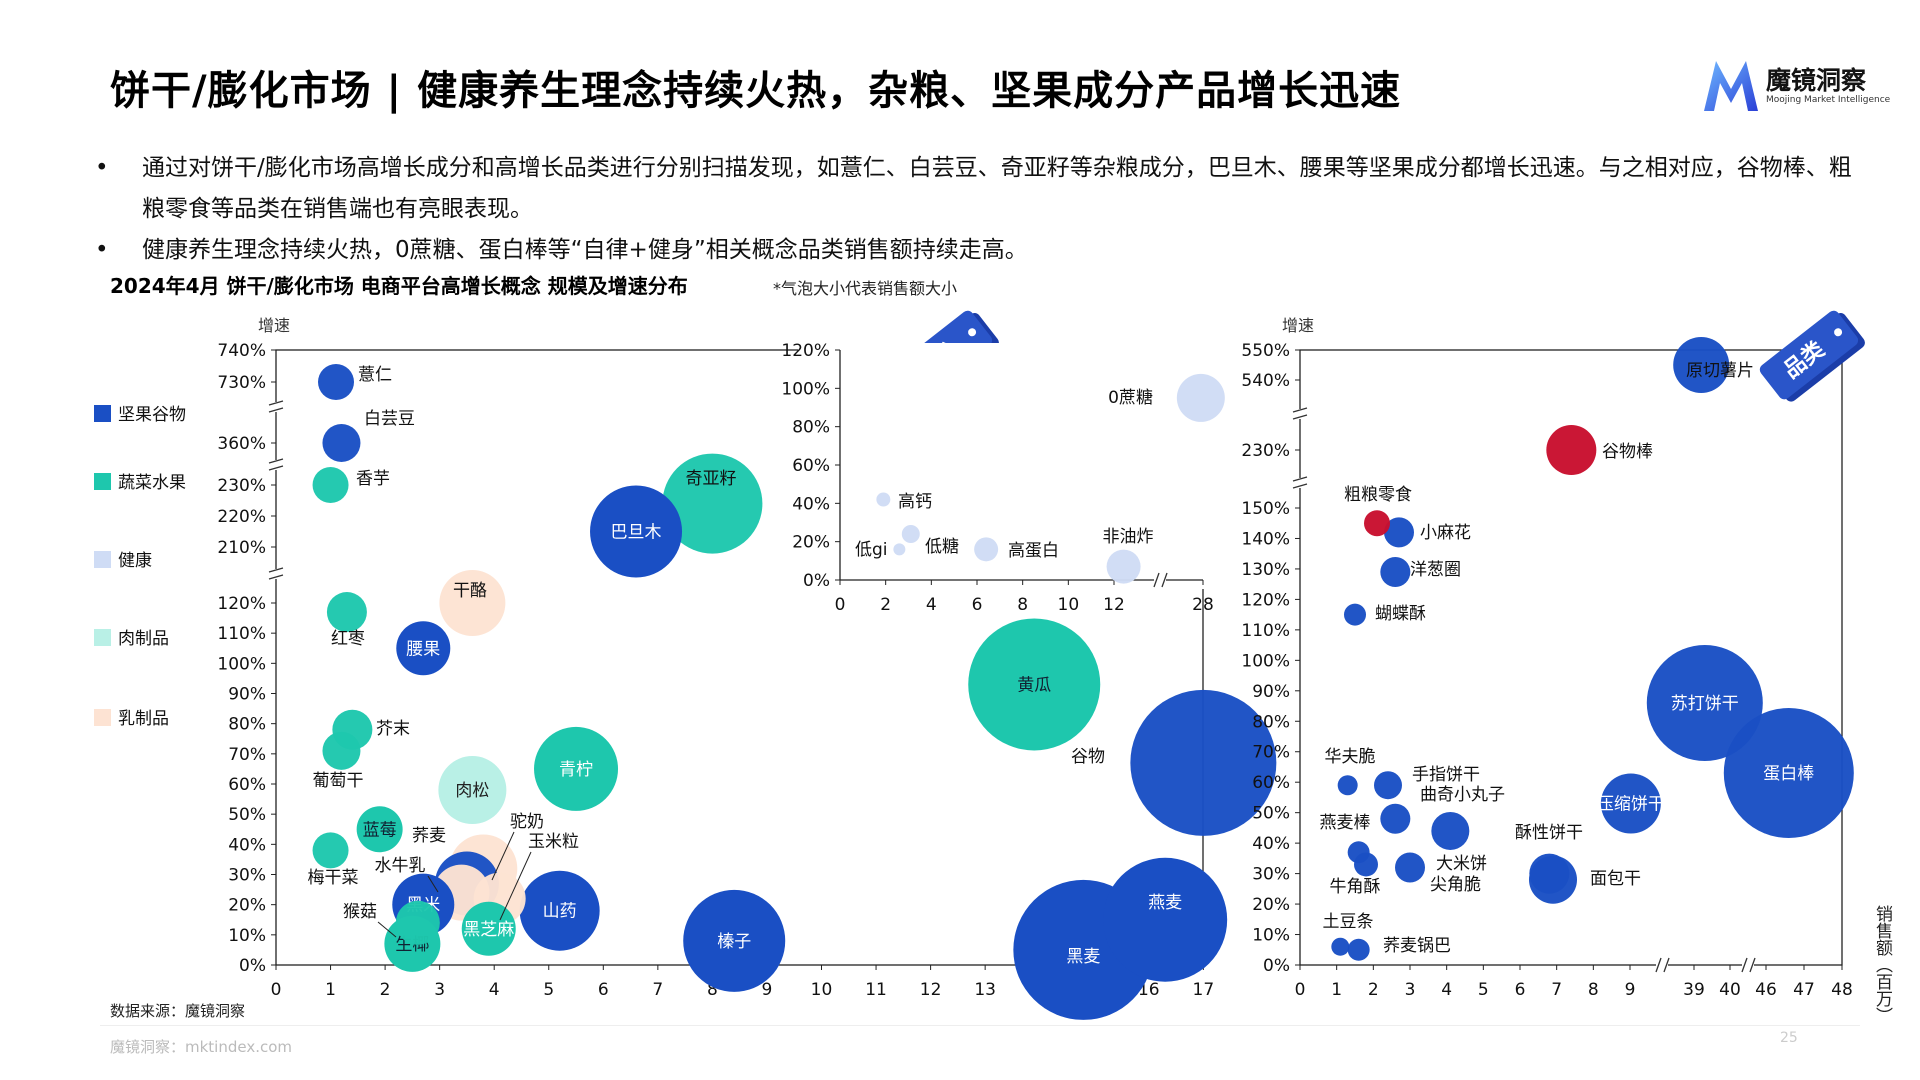 The height and width of the screenshot is (1080, 1920). Describe the element at coordinates (1165, 903) in the screenshot. I see `bubble-label: 燕麦` at that location.